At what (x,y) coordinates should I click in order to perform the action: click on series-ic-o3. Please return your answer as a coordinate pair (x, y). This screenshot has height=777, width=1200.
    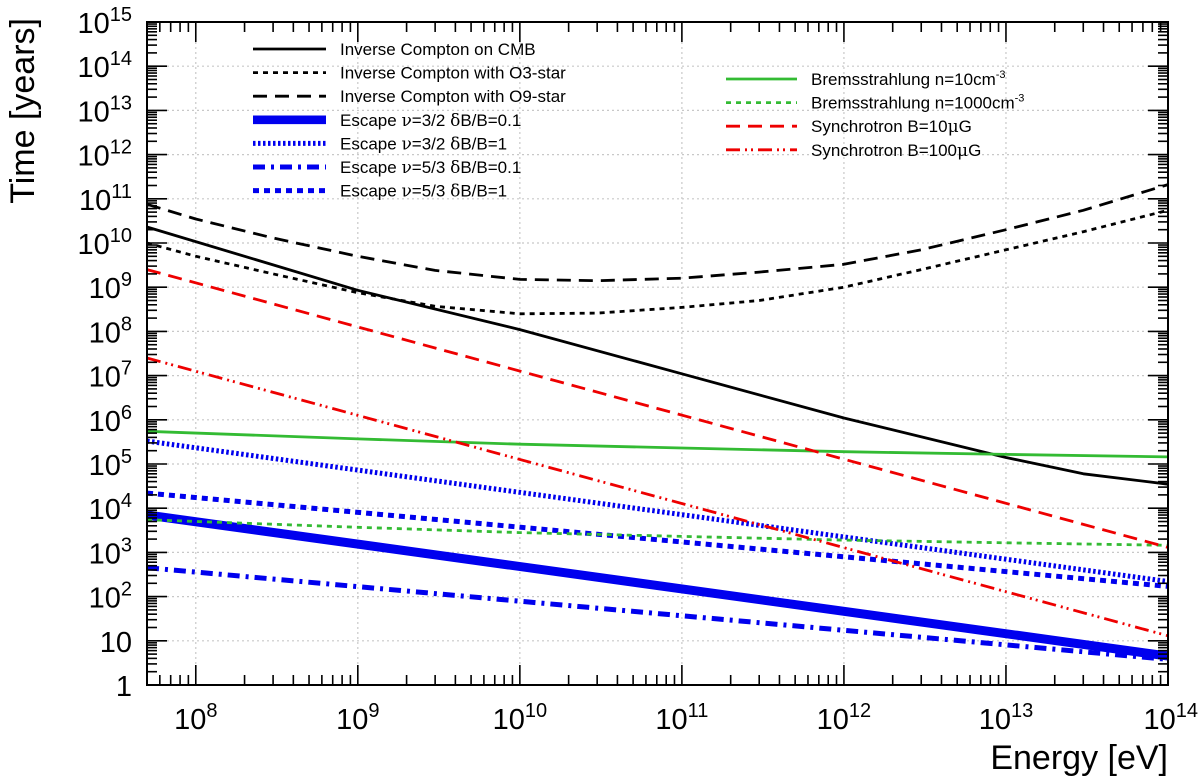
    Looking at the image, I should click on (657, 262).